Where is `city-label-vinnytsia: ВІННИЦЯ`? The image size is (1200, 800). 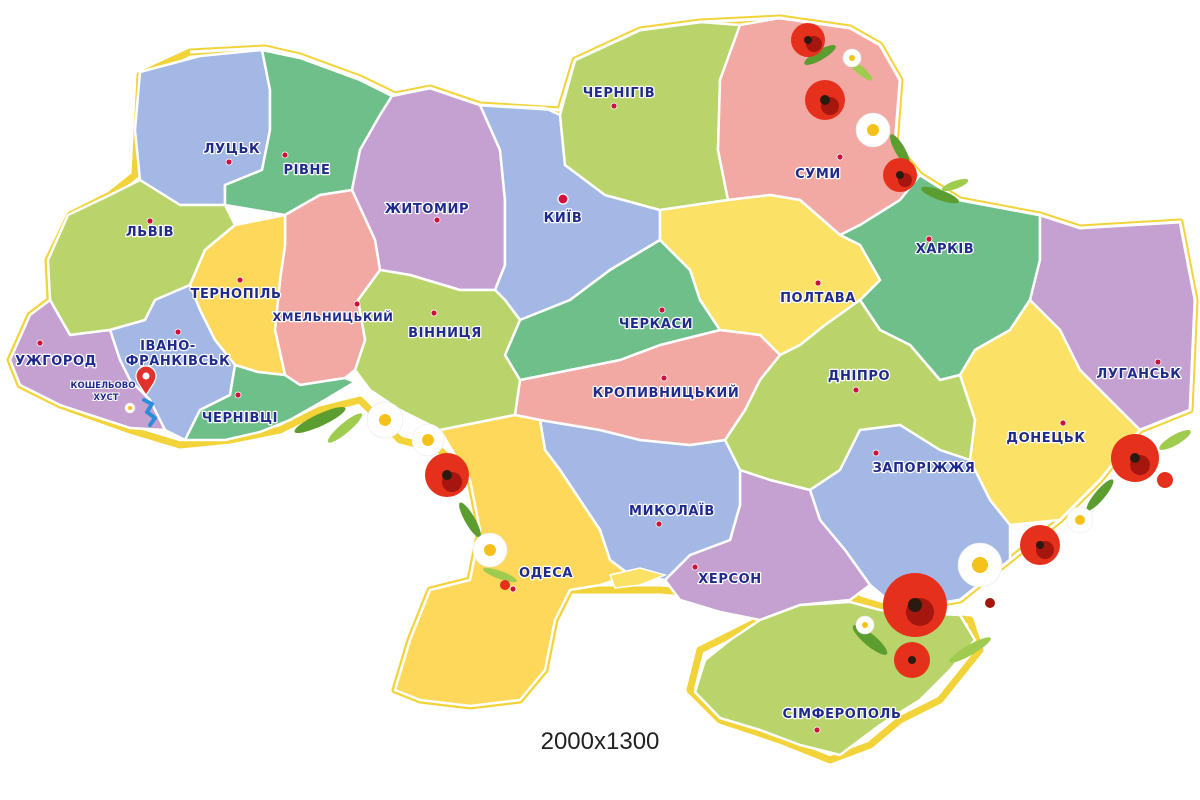 city-label-vinnytsia: ВІННИЦЯ is located at coordinates (445, 333).